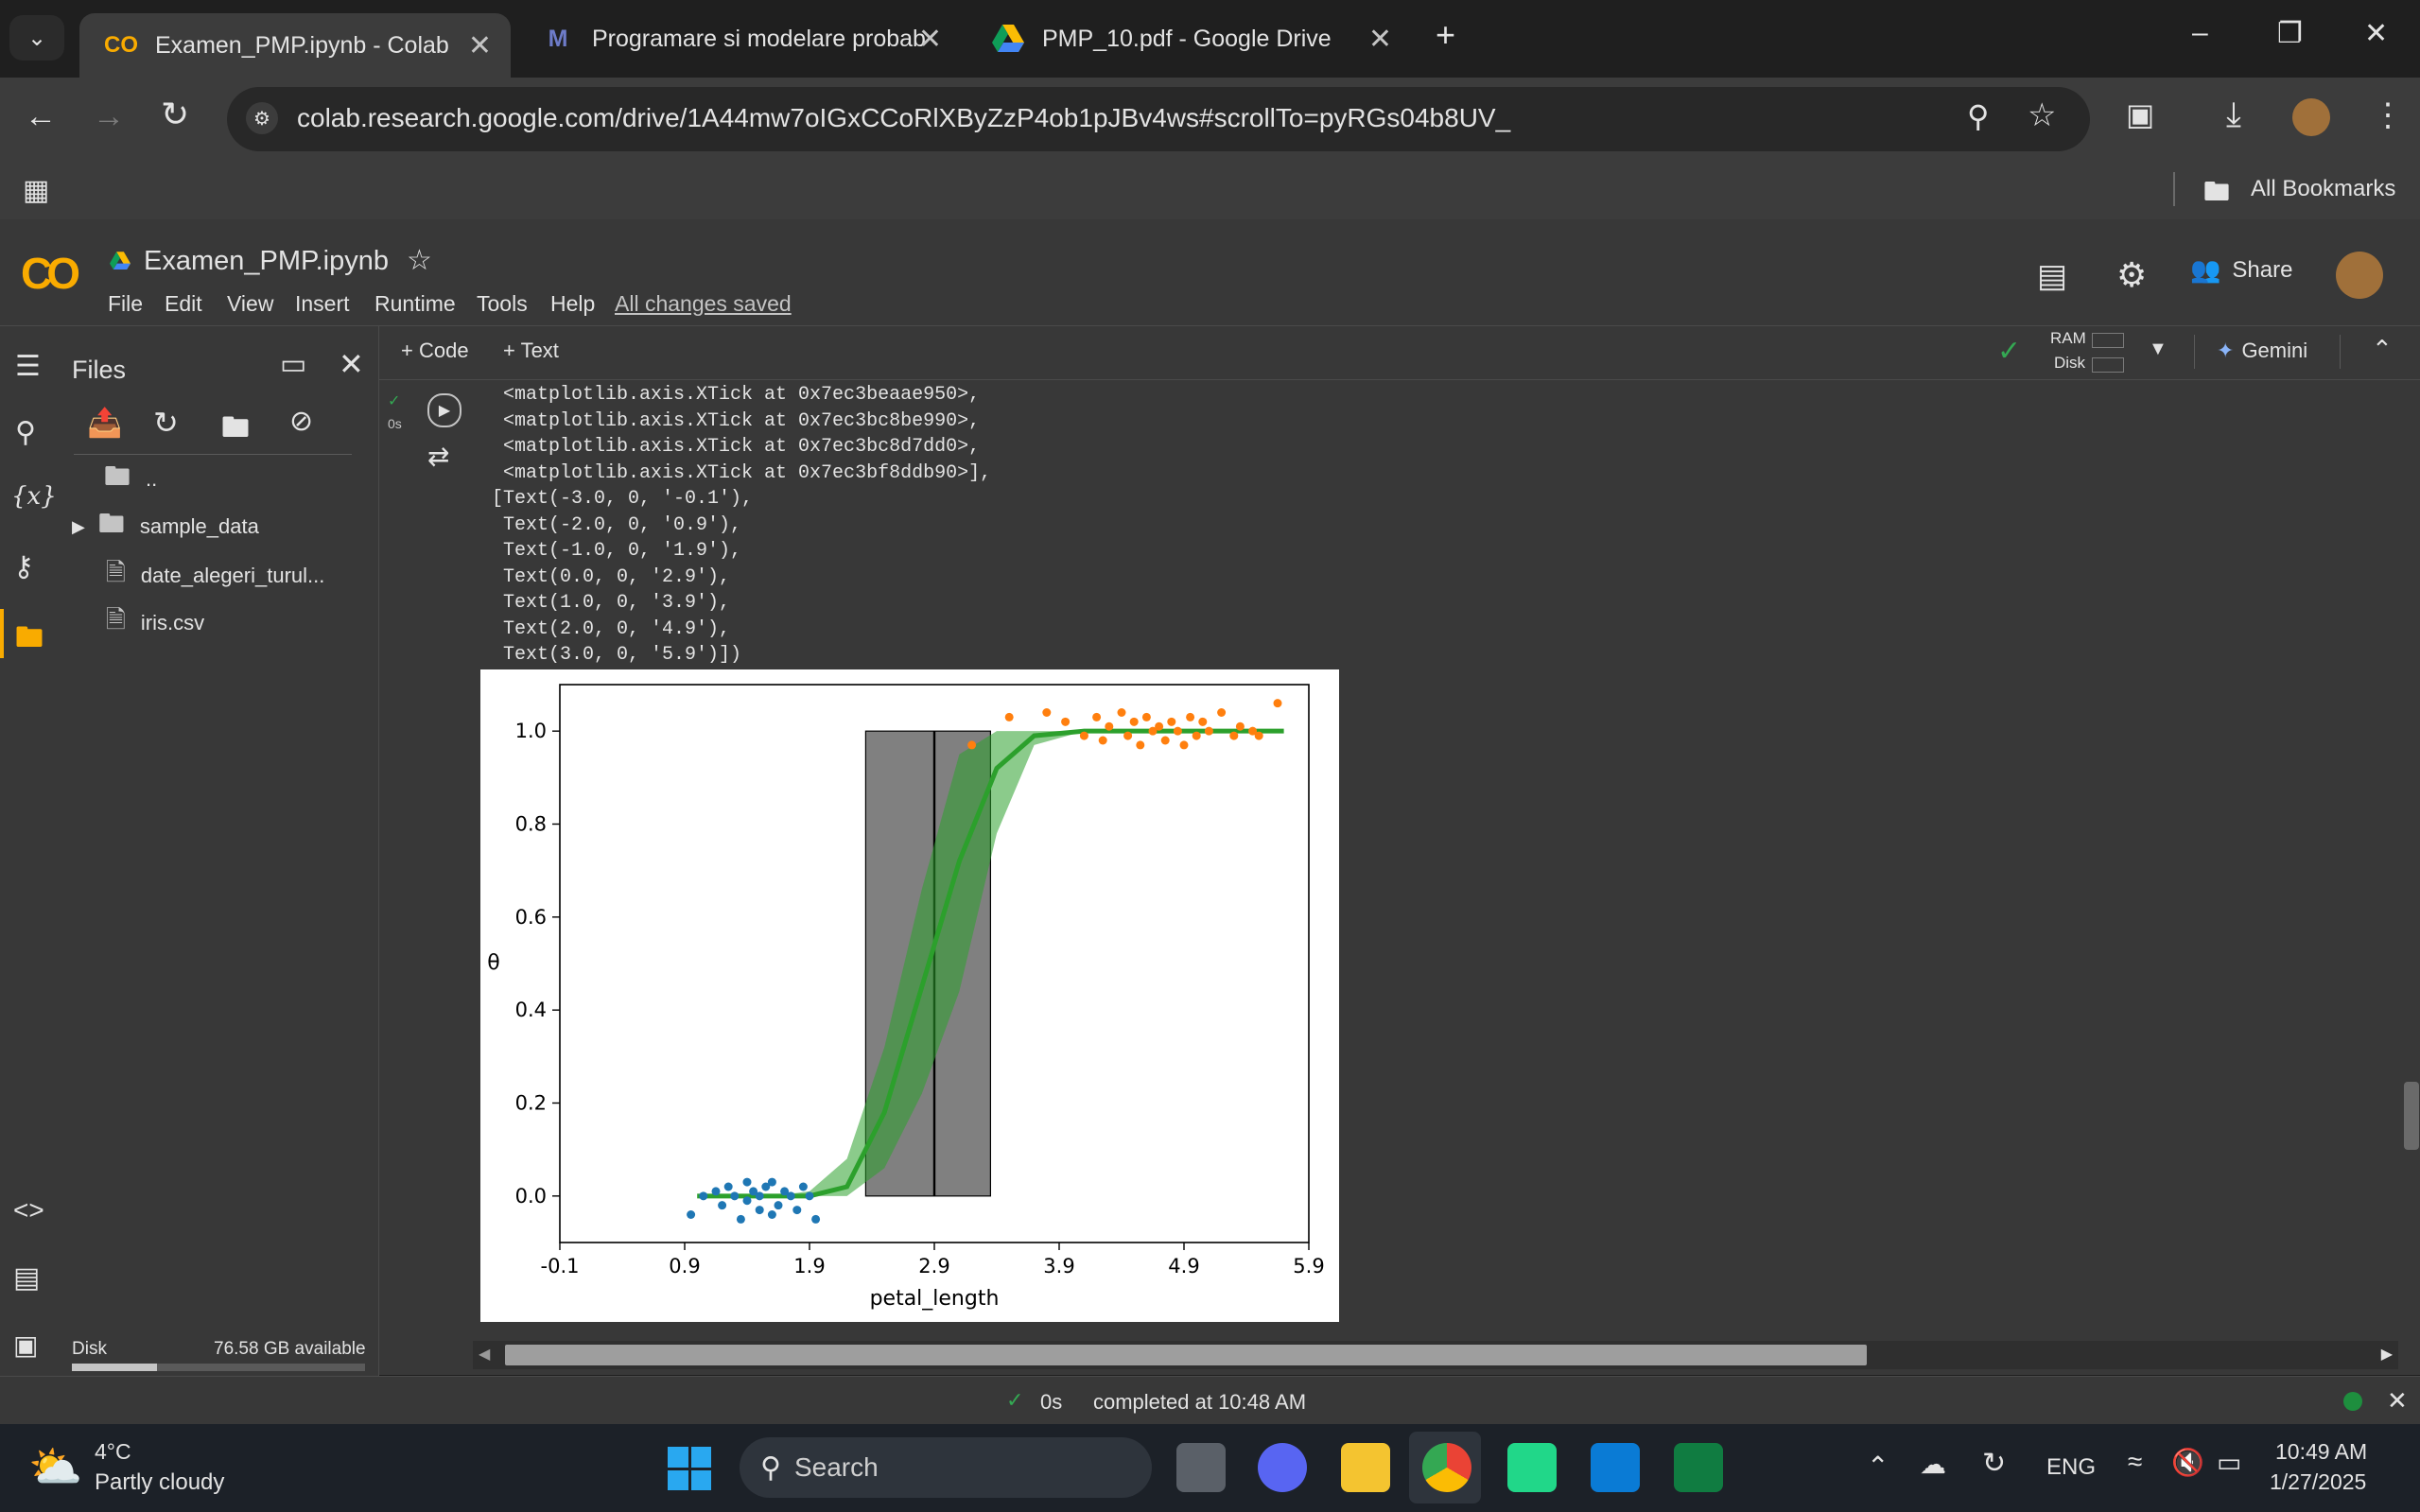 The height and width of the screenshot is (1512, 2420). Describe the element at coordinates (322, 303) in the screenshot. I see `menu-insert: Insert` at that location.